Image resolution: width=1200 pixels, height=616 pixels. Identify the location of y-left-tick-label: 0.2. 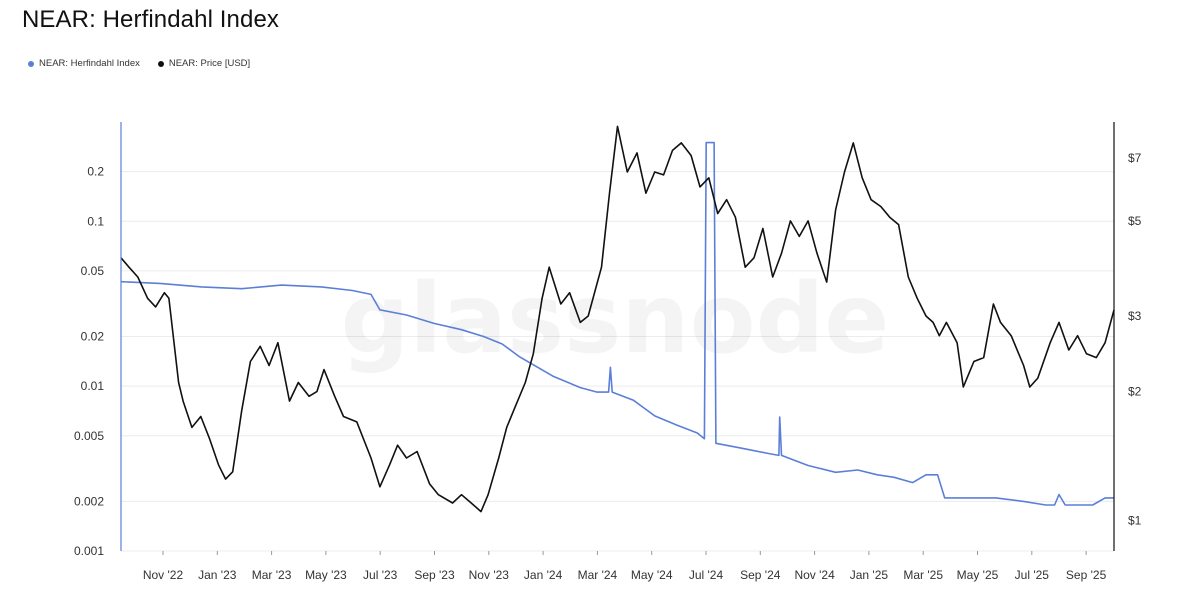
(95, 172).